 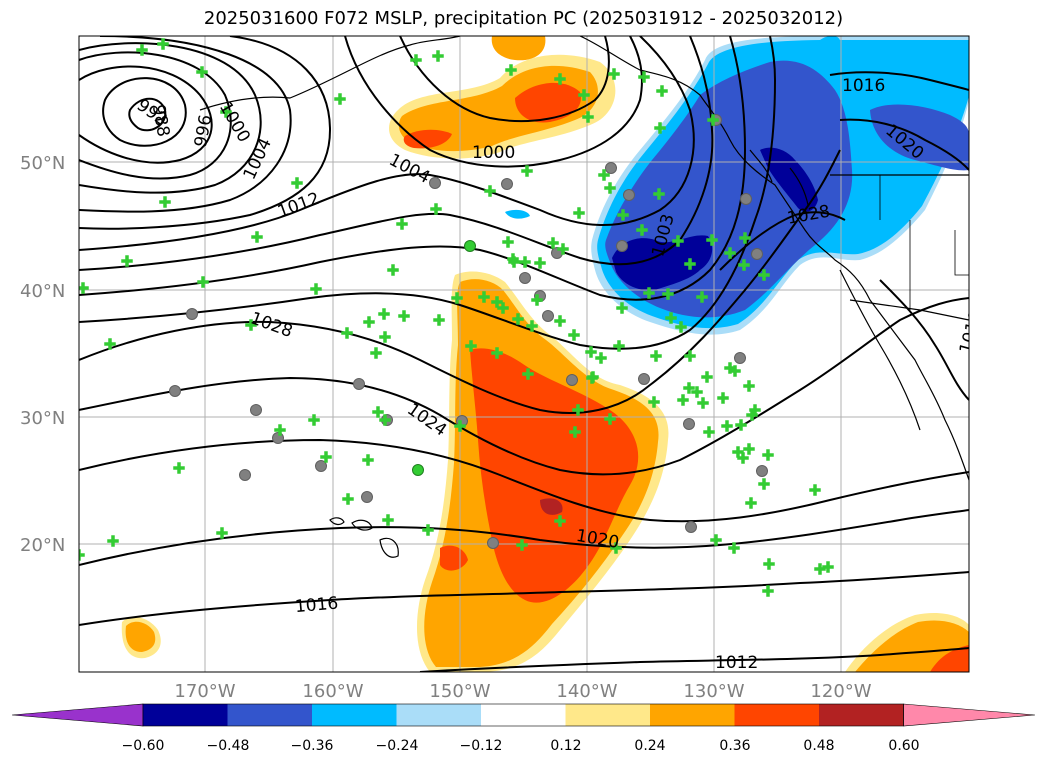 What do you see at coordinates (840, 691) in the screenshot?
I see `lon-label-120: 120°W` at bounding box center [840, 691].